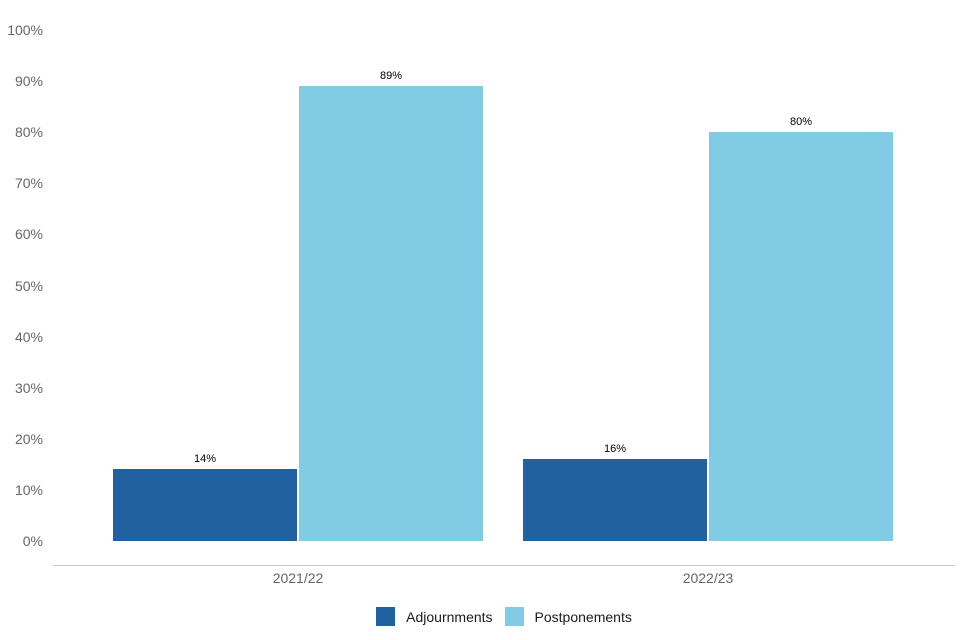  What do you see at coordinates (28, 438) in the screenshot?
I see `y-axis-tick-label: 20%` at bounding box center [28, 438].